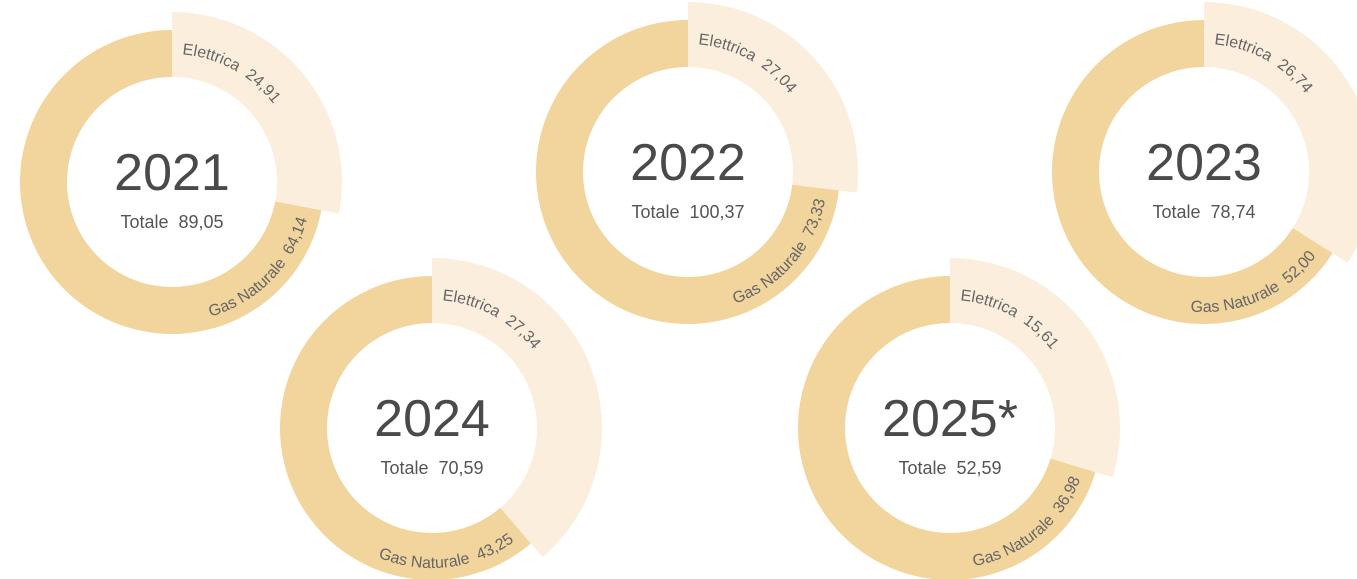 Image resolution: width=1357 pixels, height=579 pixels. Describe the element at coordinates (172, 173) in the screenshot. I see `year-title: 2021` at that location.